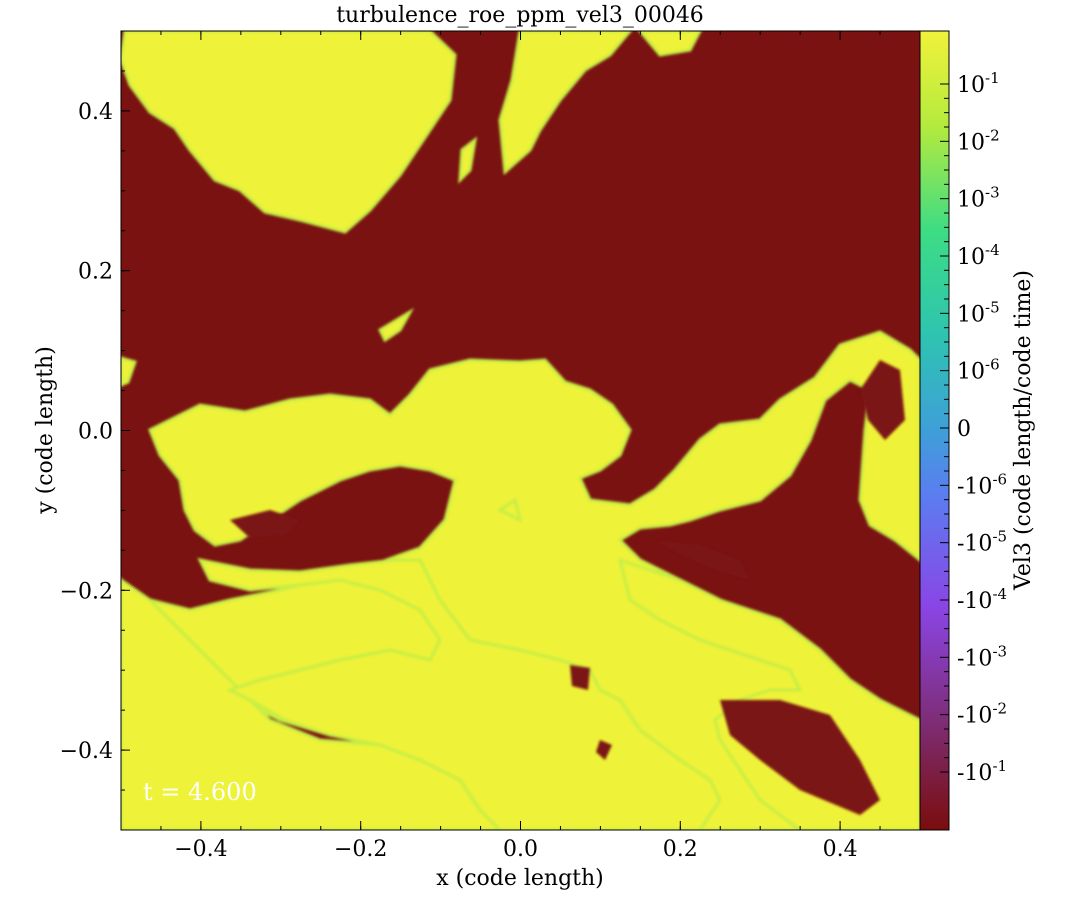 This screenshot has width=1085, height=920. Describe the element at coordinates (200, 792) in the screenshot. I see `time-annotation: t = 4.600` at that location.